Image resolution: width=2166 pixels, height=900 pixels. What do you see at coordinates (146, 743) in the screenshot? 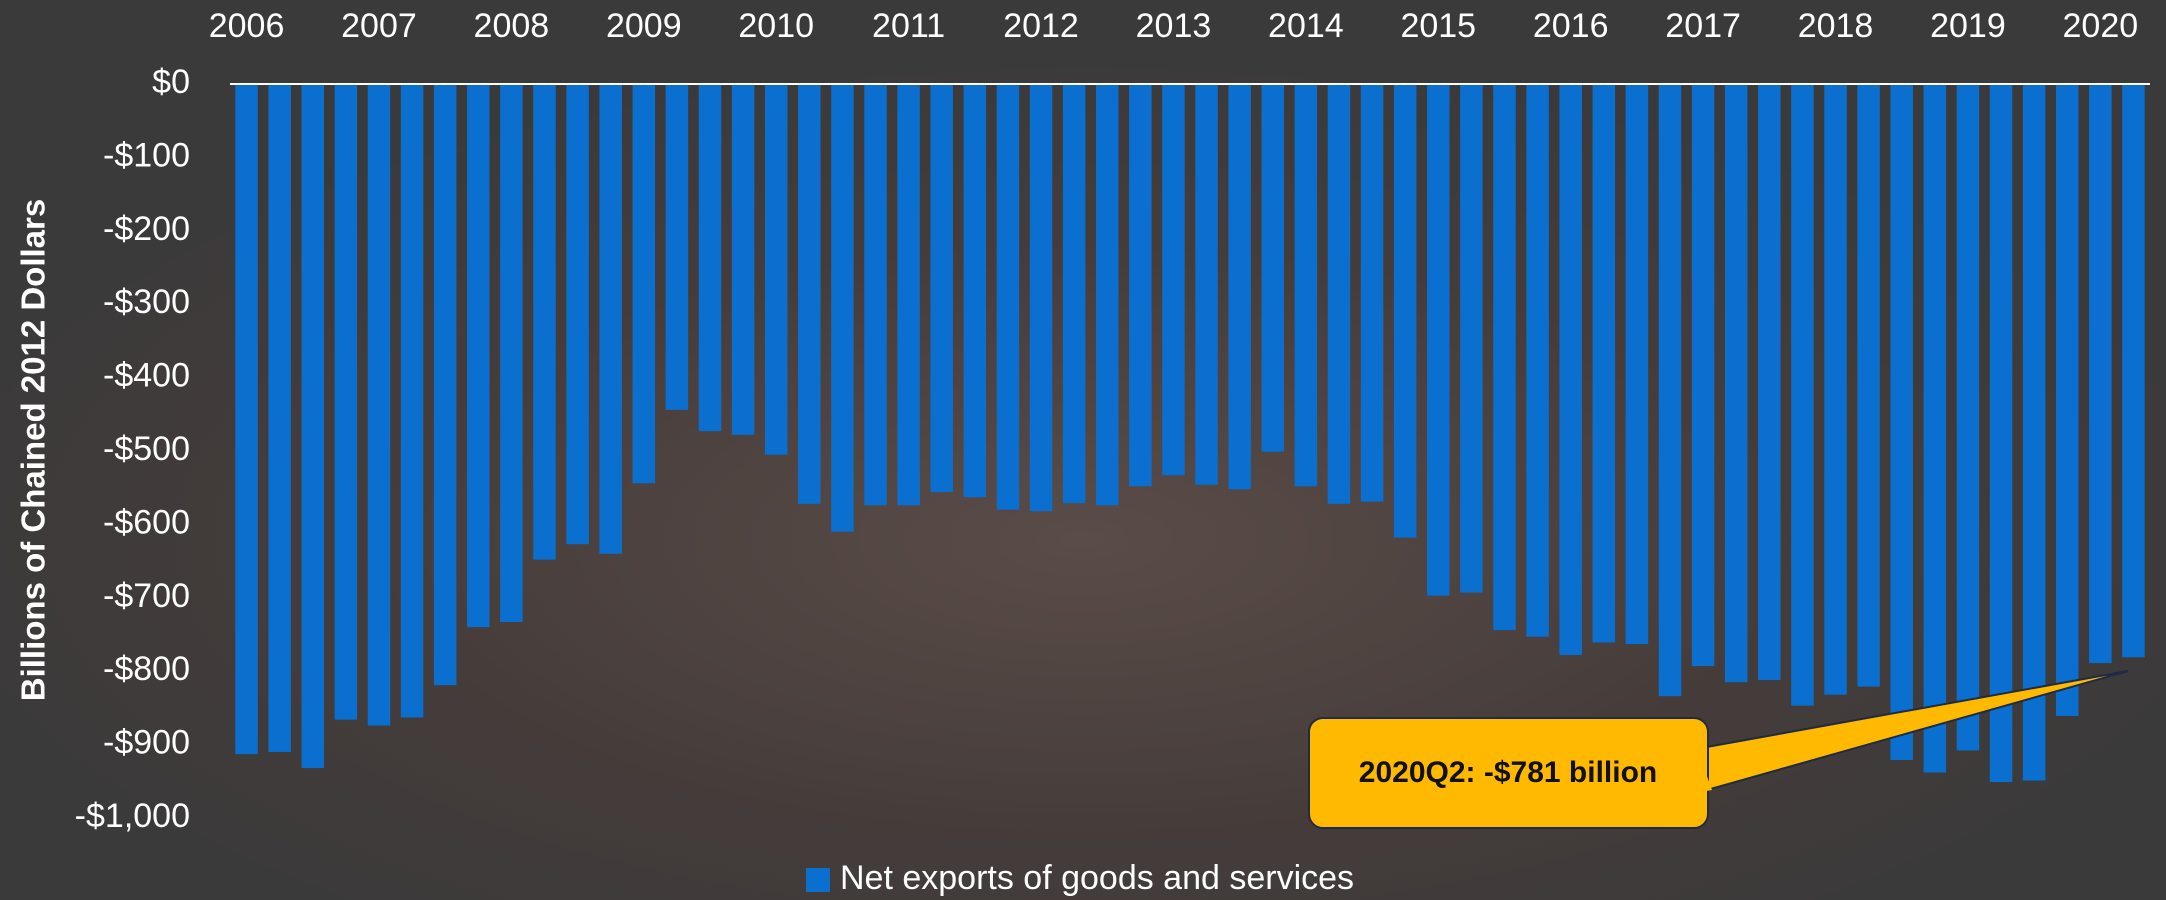
I see `y-tick-label: -$900` at bounding box center [146, 743].